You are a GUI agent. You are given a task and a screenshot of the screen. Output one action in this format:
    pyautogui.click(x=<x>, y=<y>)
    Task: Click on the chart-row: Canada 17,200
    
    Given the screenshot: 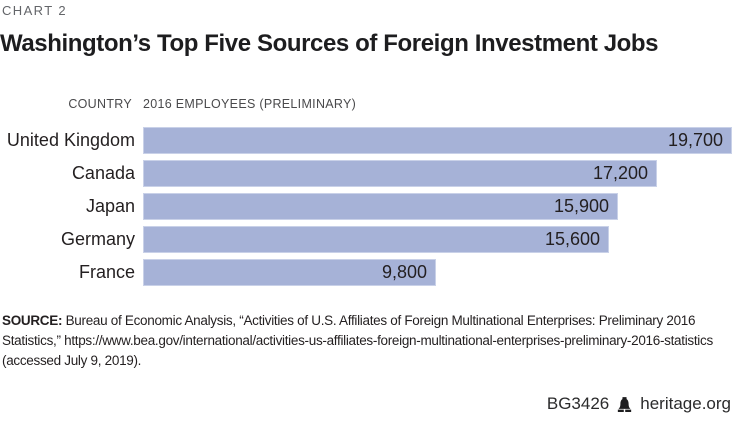 What is the action you would take?
    pyautogui.click(x=367, y=173)
    